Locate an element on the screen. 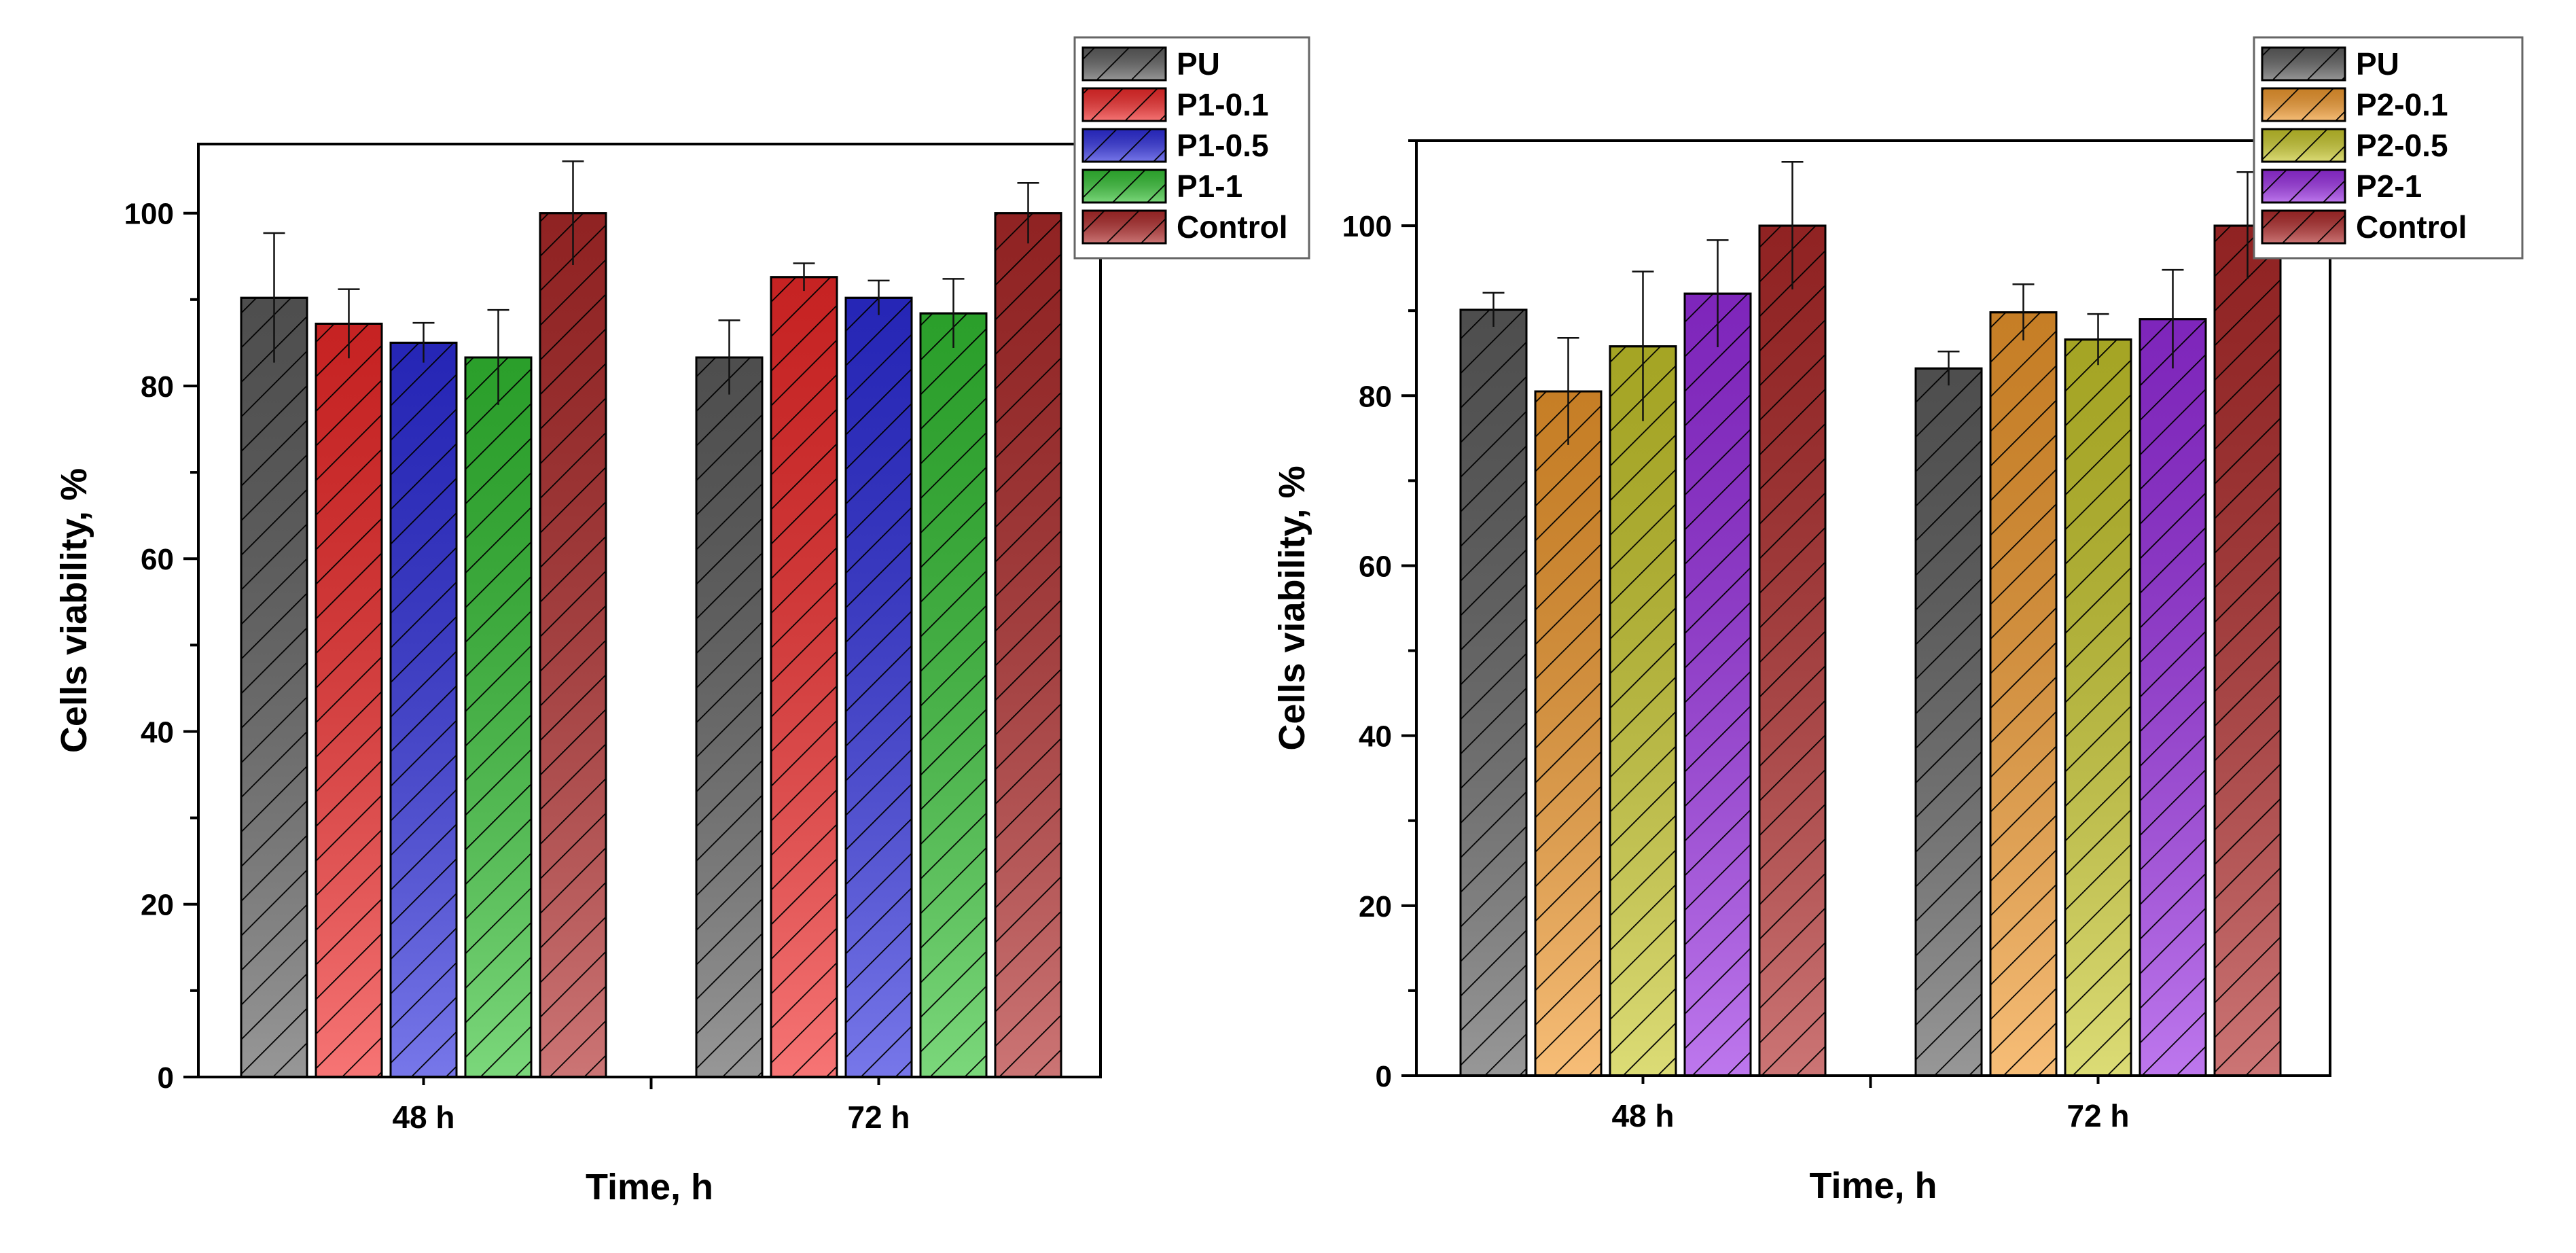  legend-label: P1-0.1 is located at coordinates (1223, 104).